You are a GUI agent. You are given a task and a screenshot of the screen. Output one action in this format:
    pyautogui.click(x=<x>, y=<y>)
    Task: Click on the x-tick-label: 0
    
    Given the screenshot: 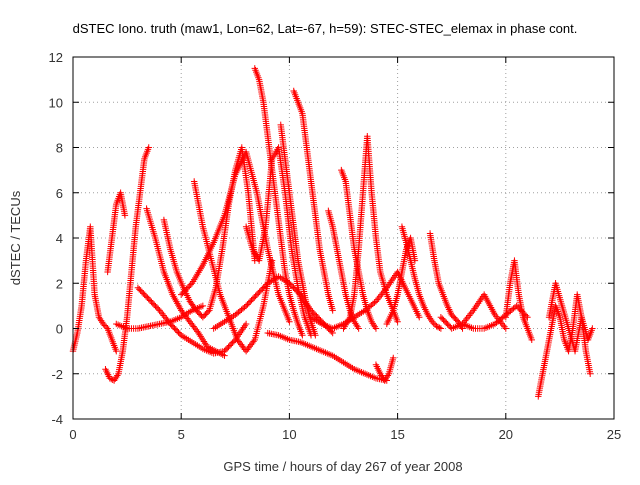 What is the action you would take?
    pyautogui.click(x=72, y=434)
    